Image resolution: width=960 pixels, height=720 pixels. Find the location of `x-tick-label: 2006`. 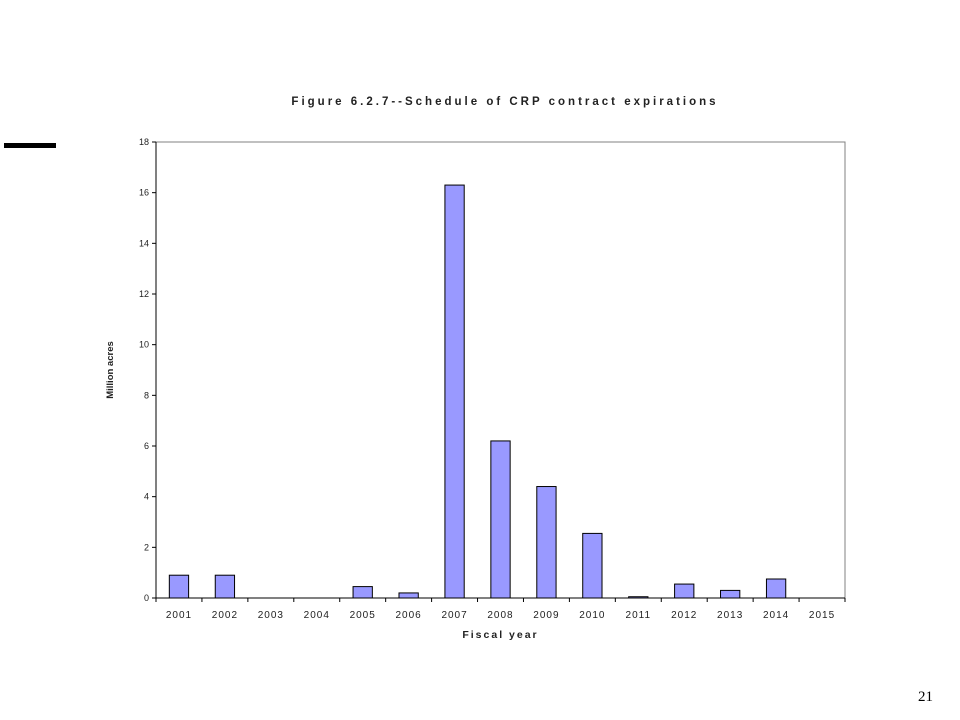

x-tick-label: 2006 is located at coordinates (409, 615).